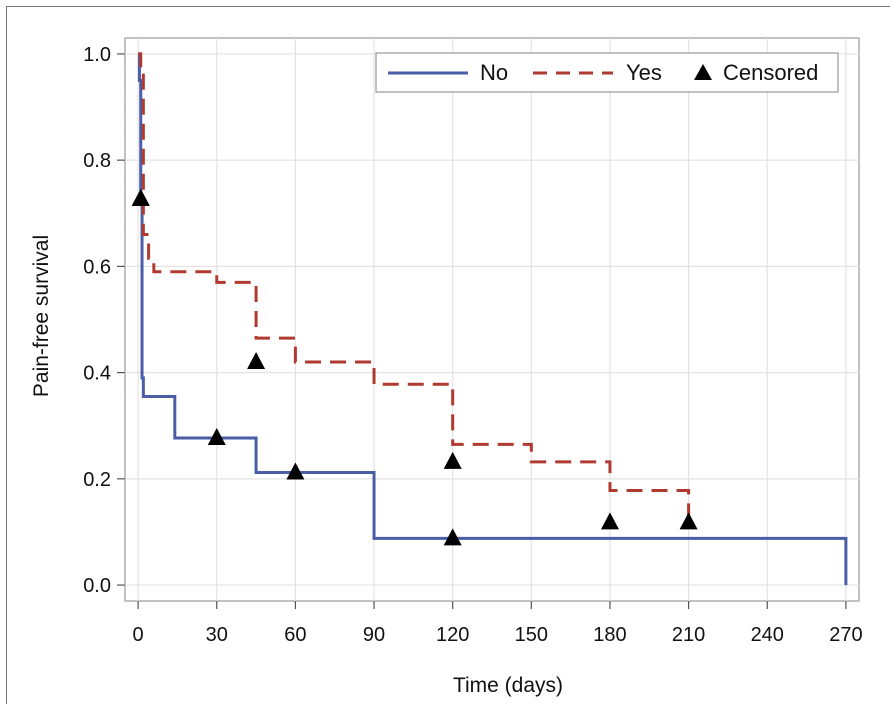  What do you see at coordinates (217, 635) in the screenshot?
I see `x-tick-label: 30` at bounding box center [217, 635].